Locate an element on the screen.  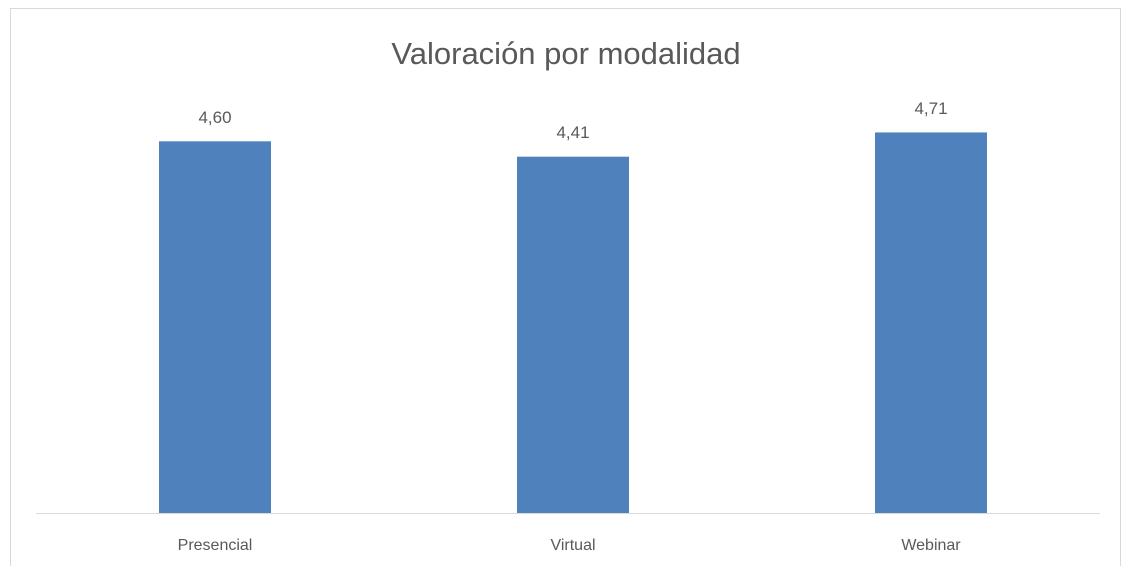
x-tick-label: Virtual is located at coordinates (572, 545).